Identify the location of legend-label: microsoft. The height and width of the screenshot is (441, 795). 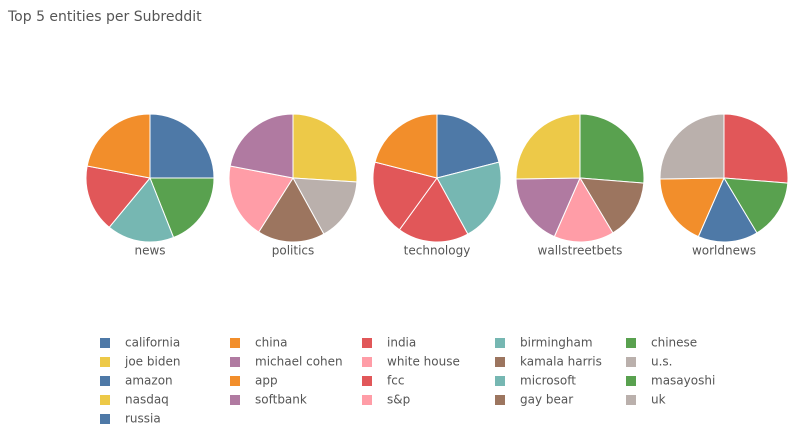
(548, 381).